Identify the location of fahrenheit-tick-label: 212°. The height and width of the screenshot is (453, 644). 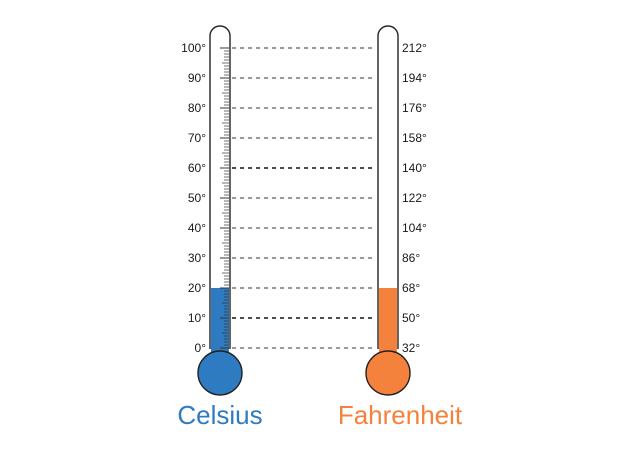
(414, 48).